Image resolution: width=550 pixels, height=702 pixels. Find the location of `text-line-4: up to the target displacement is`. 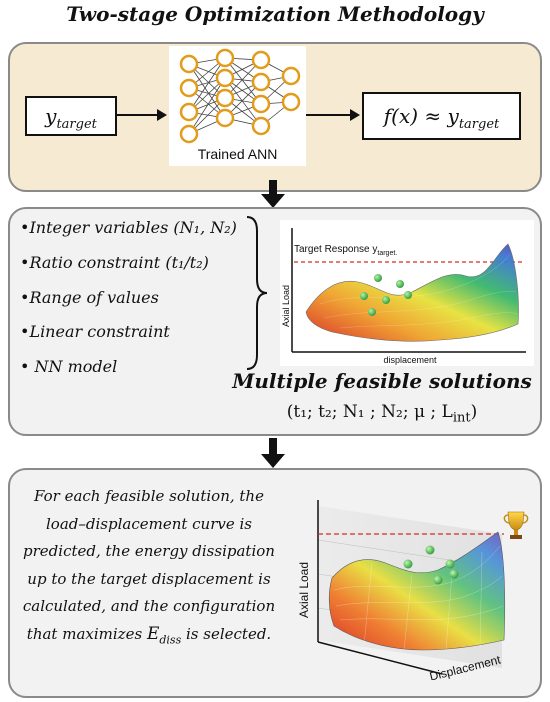

text-line-4: up to the target displacement is is located at coordinates (149, 578).